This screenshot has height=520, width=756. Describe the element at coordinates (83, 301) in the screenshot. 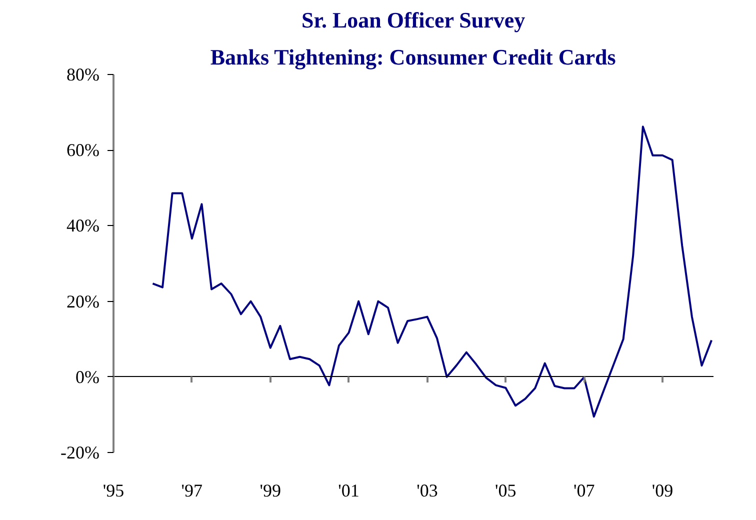

I see `y-tick-label: 20%` at that location.